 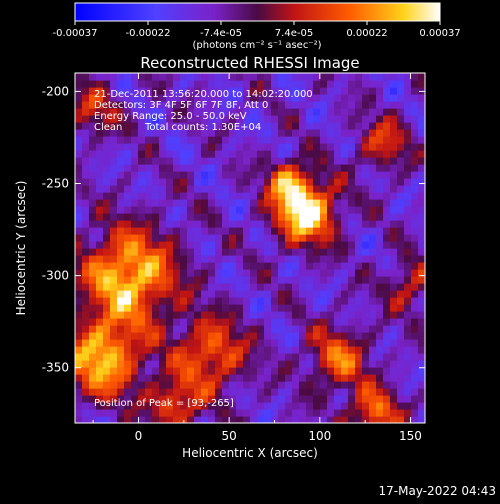 What do you see at coordinates (256, 45) in the screenshot?
I see `colorbar-unit-label: (photons cm⁻² s⁻¹ asec⁻²)` at bounding box center [256, 45].